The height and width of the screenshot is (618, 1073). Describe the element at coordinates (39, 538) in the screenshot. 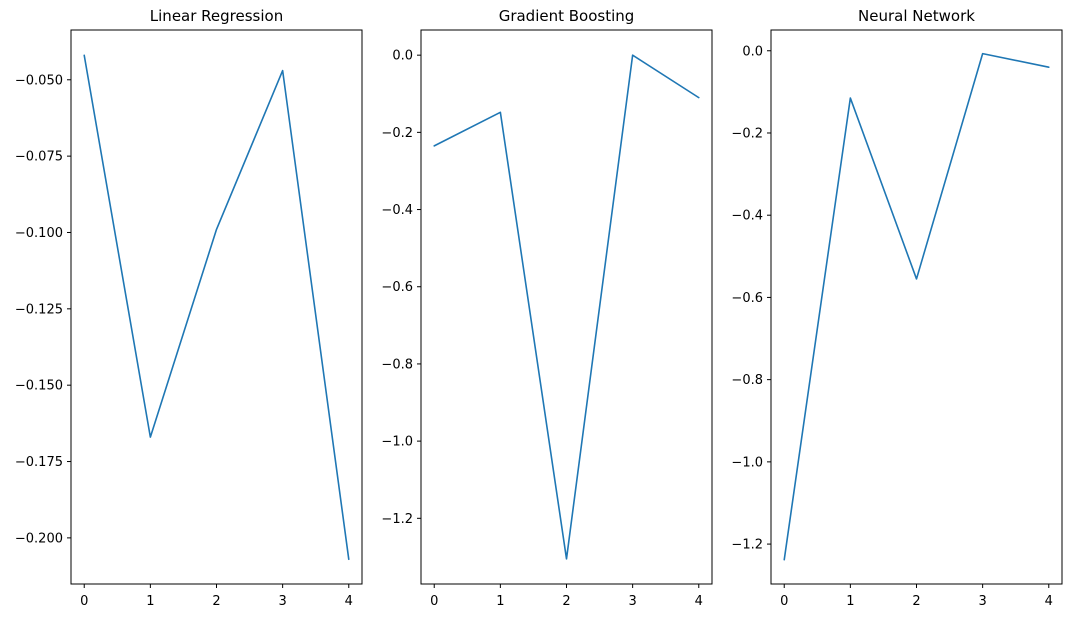

I see `y-tick-label: −0.200` at that location.